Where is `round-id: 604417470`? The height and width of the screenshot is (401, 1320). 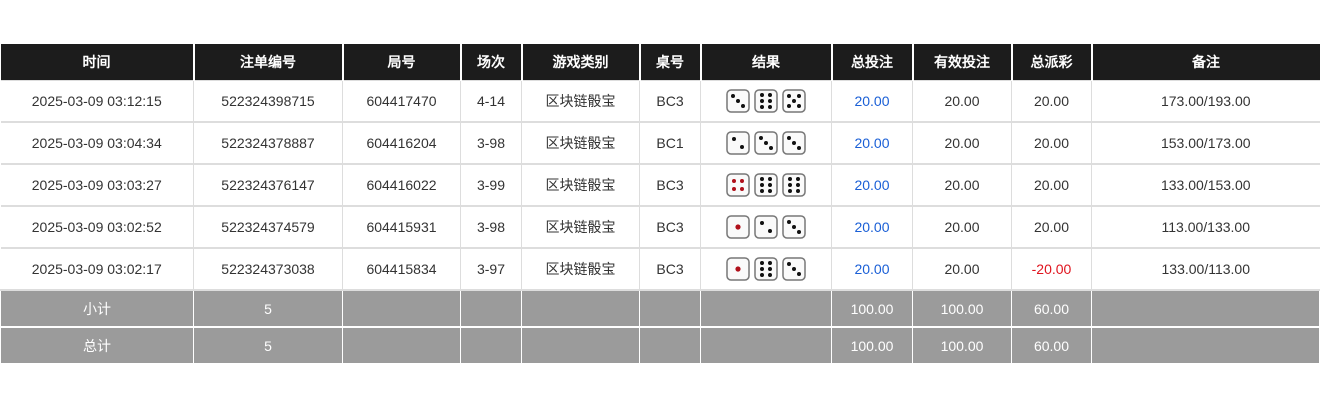 round-id: 604417470 is located at coordinates (401, 101).